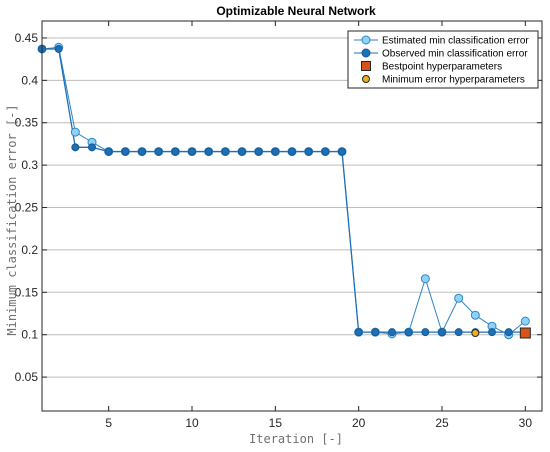 This screenshot has width=550, height=452. Describe the element at coordinates (475, 333) in the screenshot. I see `minimum-error-marker` at that location.